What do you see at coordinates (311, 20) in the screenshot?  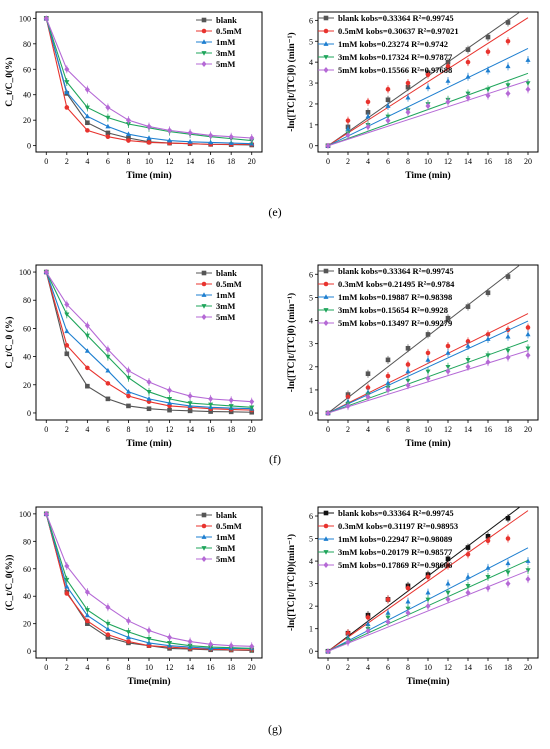 I see `y-tick-label: 6` at bounding box center [311, 20].